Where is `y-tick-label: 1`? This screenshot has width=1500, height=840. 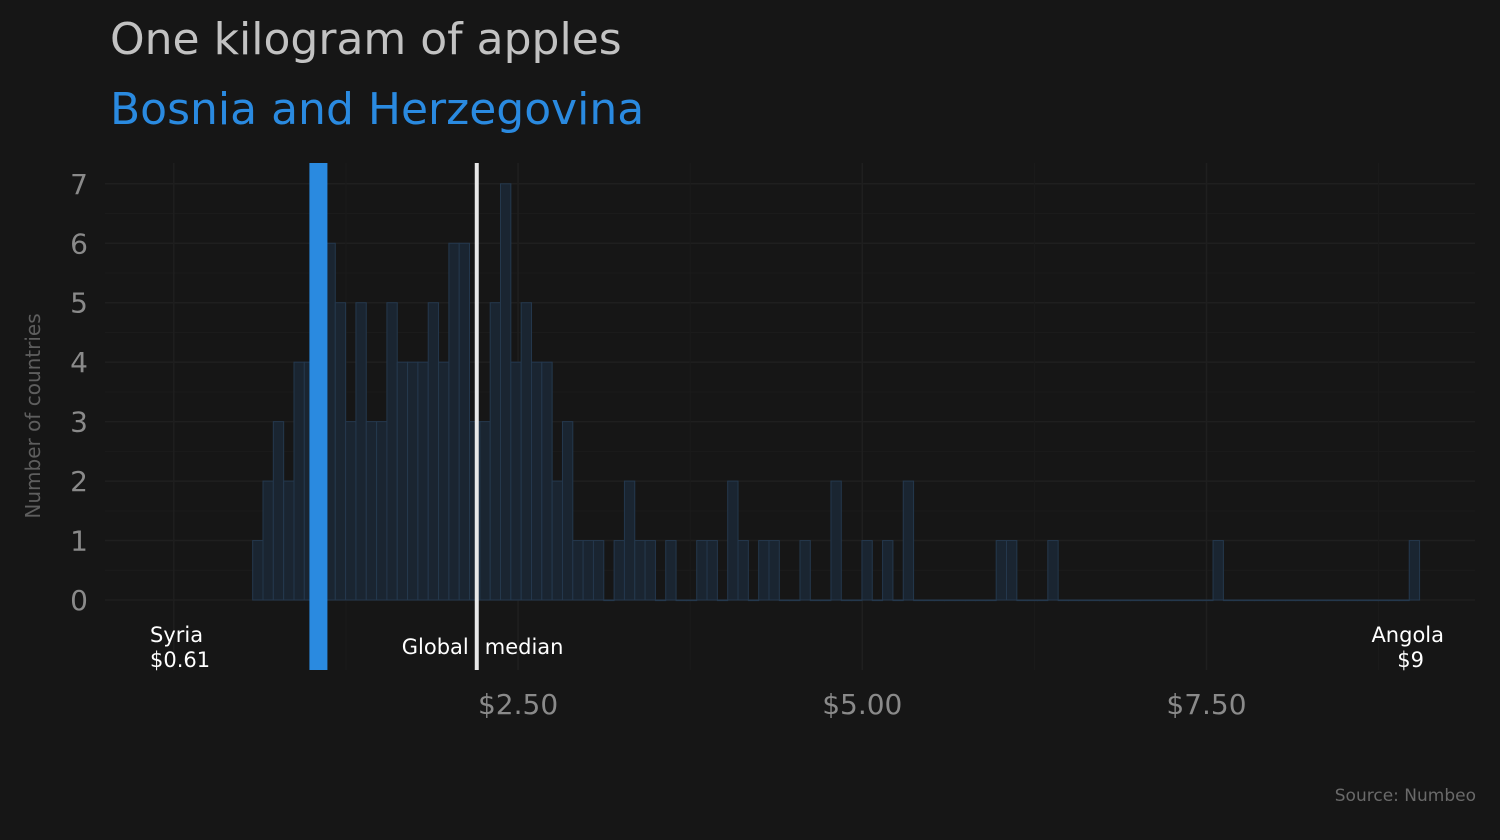 y-tick-label: 1 is located at coordinates (79, 541).